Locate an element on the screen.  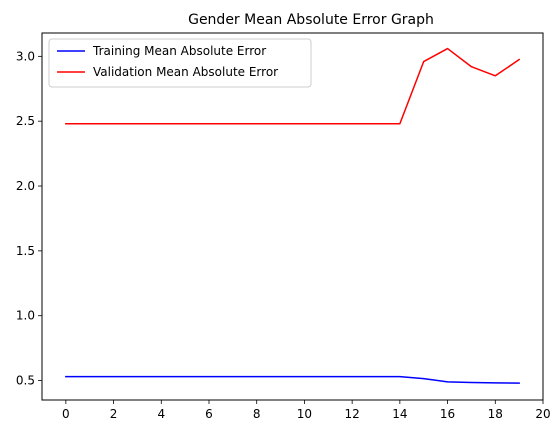
y-tick-label: 1.0 is located at coordinates (25, 316).